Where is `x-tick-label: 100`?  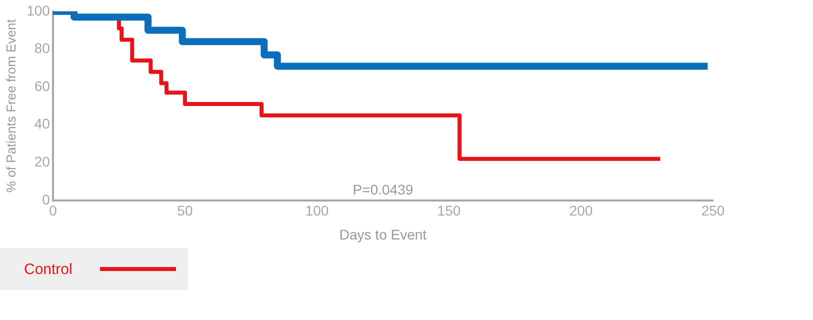 x-tick-label: 100 is located at coordinates (317, 210).